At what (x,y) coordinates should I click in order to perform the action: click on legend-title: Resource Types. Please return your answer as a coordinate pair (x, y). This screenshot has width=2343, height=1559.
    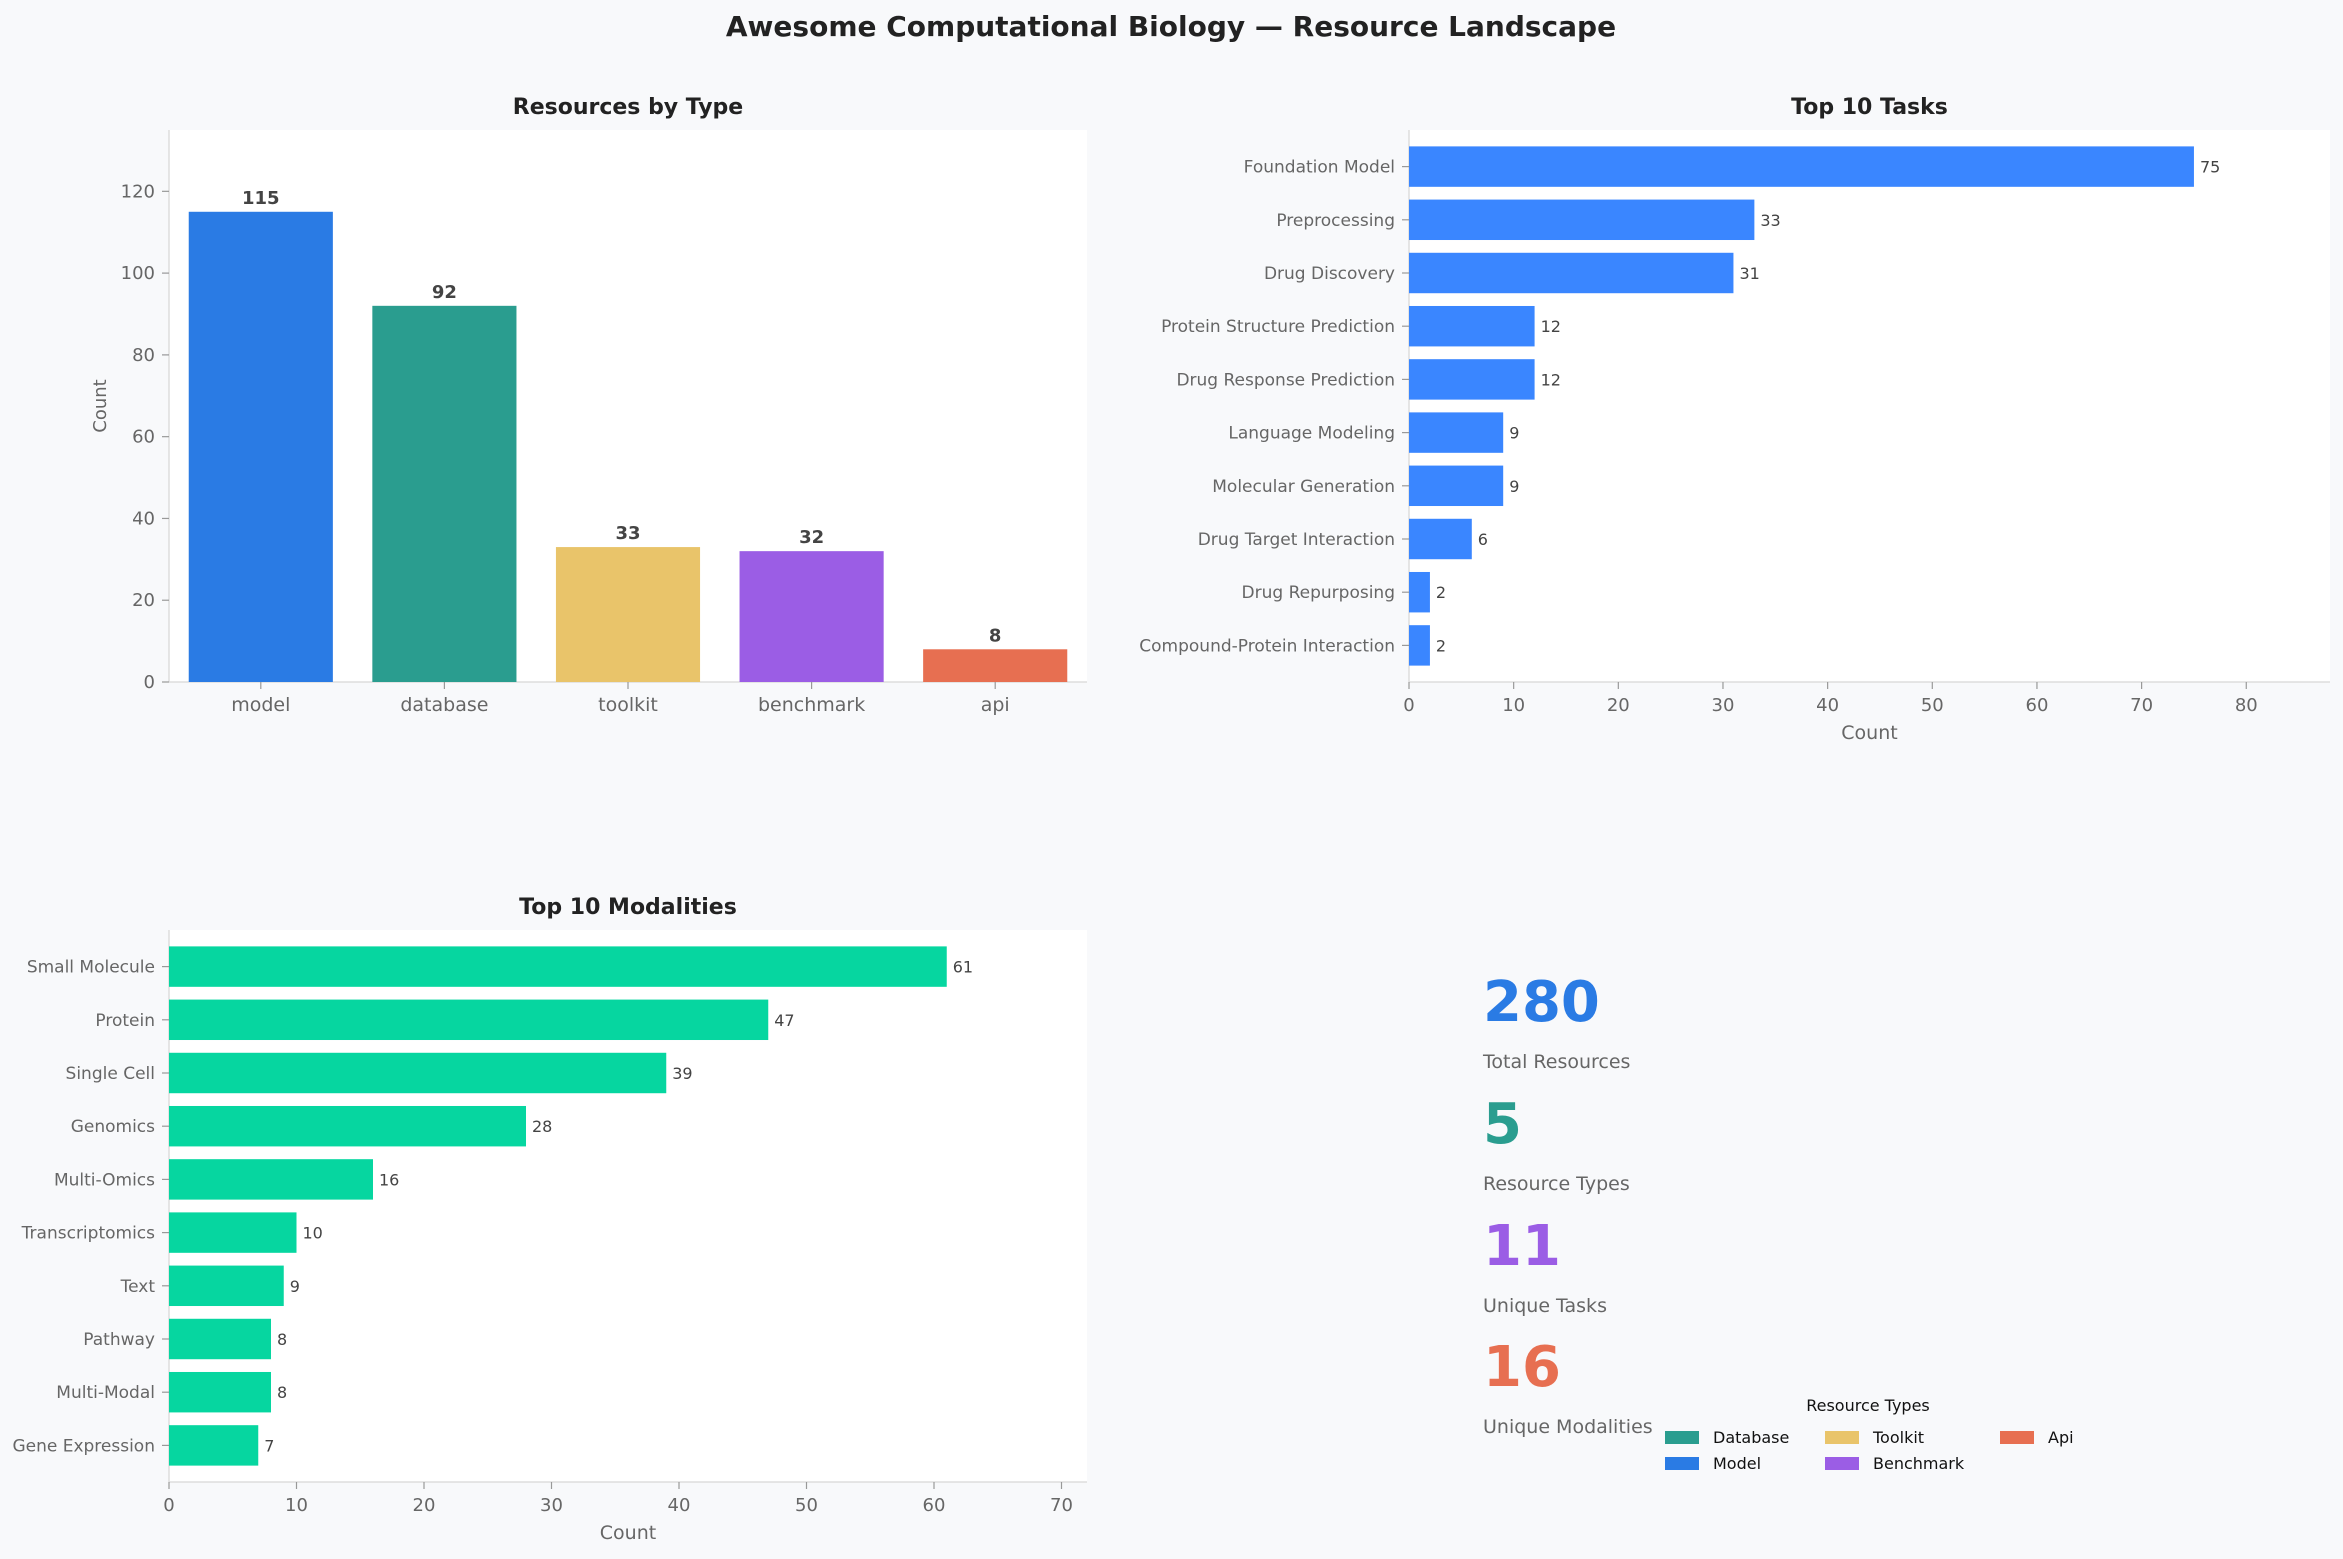
    Looking at the image, I should click on (1868, 1405).